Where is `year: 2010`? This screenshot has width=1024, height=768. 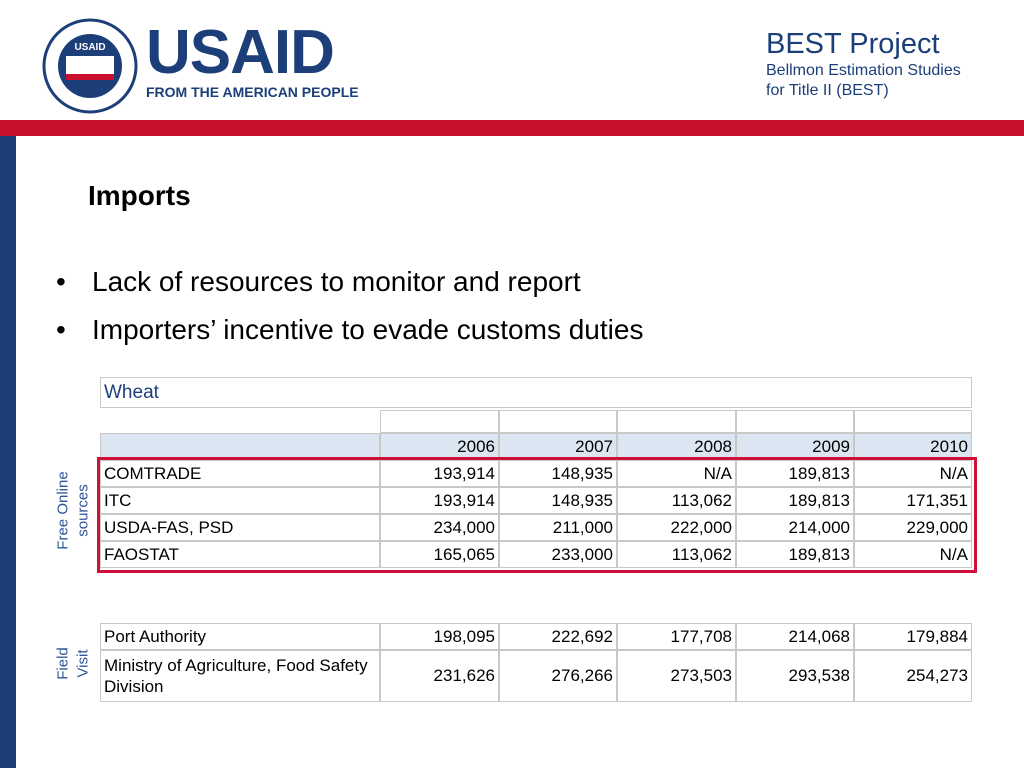 year: 2010 is located at coordinates (913, 446).